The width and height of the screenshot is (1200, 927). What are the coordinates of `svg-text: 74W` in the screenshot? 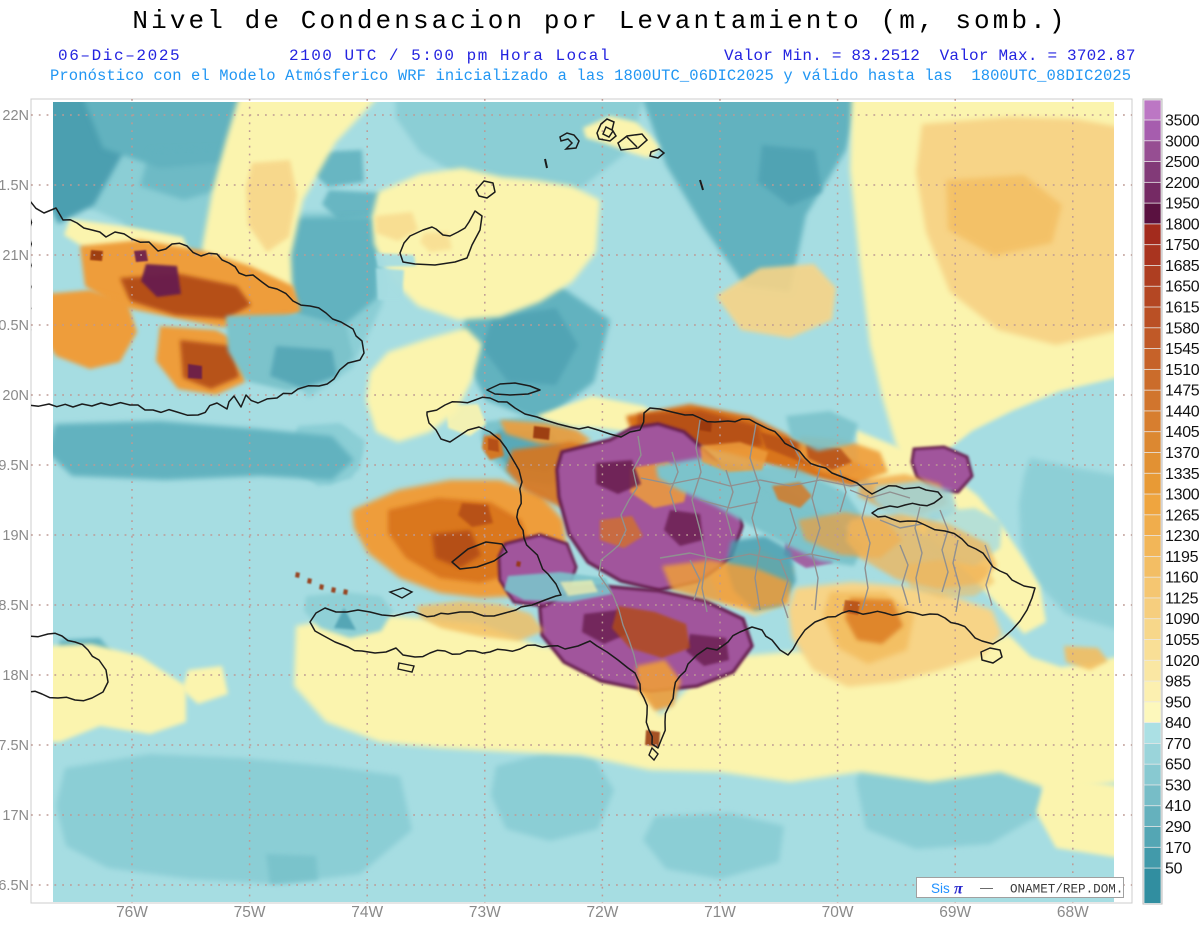 It's located at (367, 912).